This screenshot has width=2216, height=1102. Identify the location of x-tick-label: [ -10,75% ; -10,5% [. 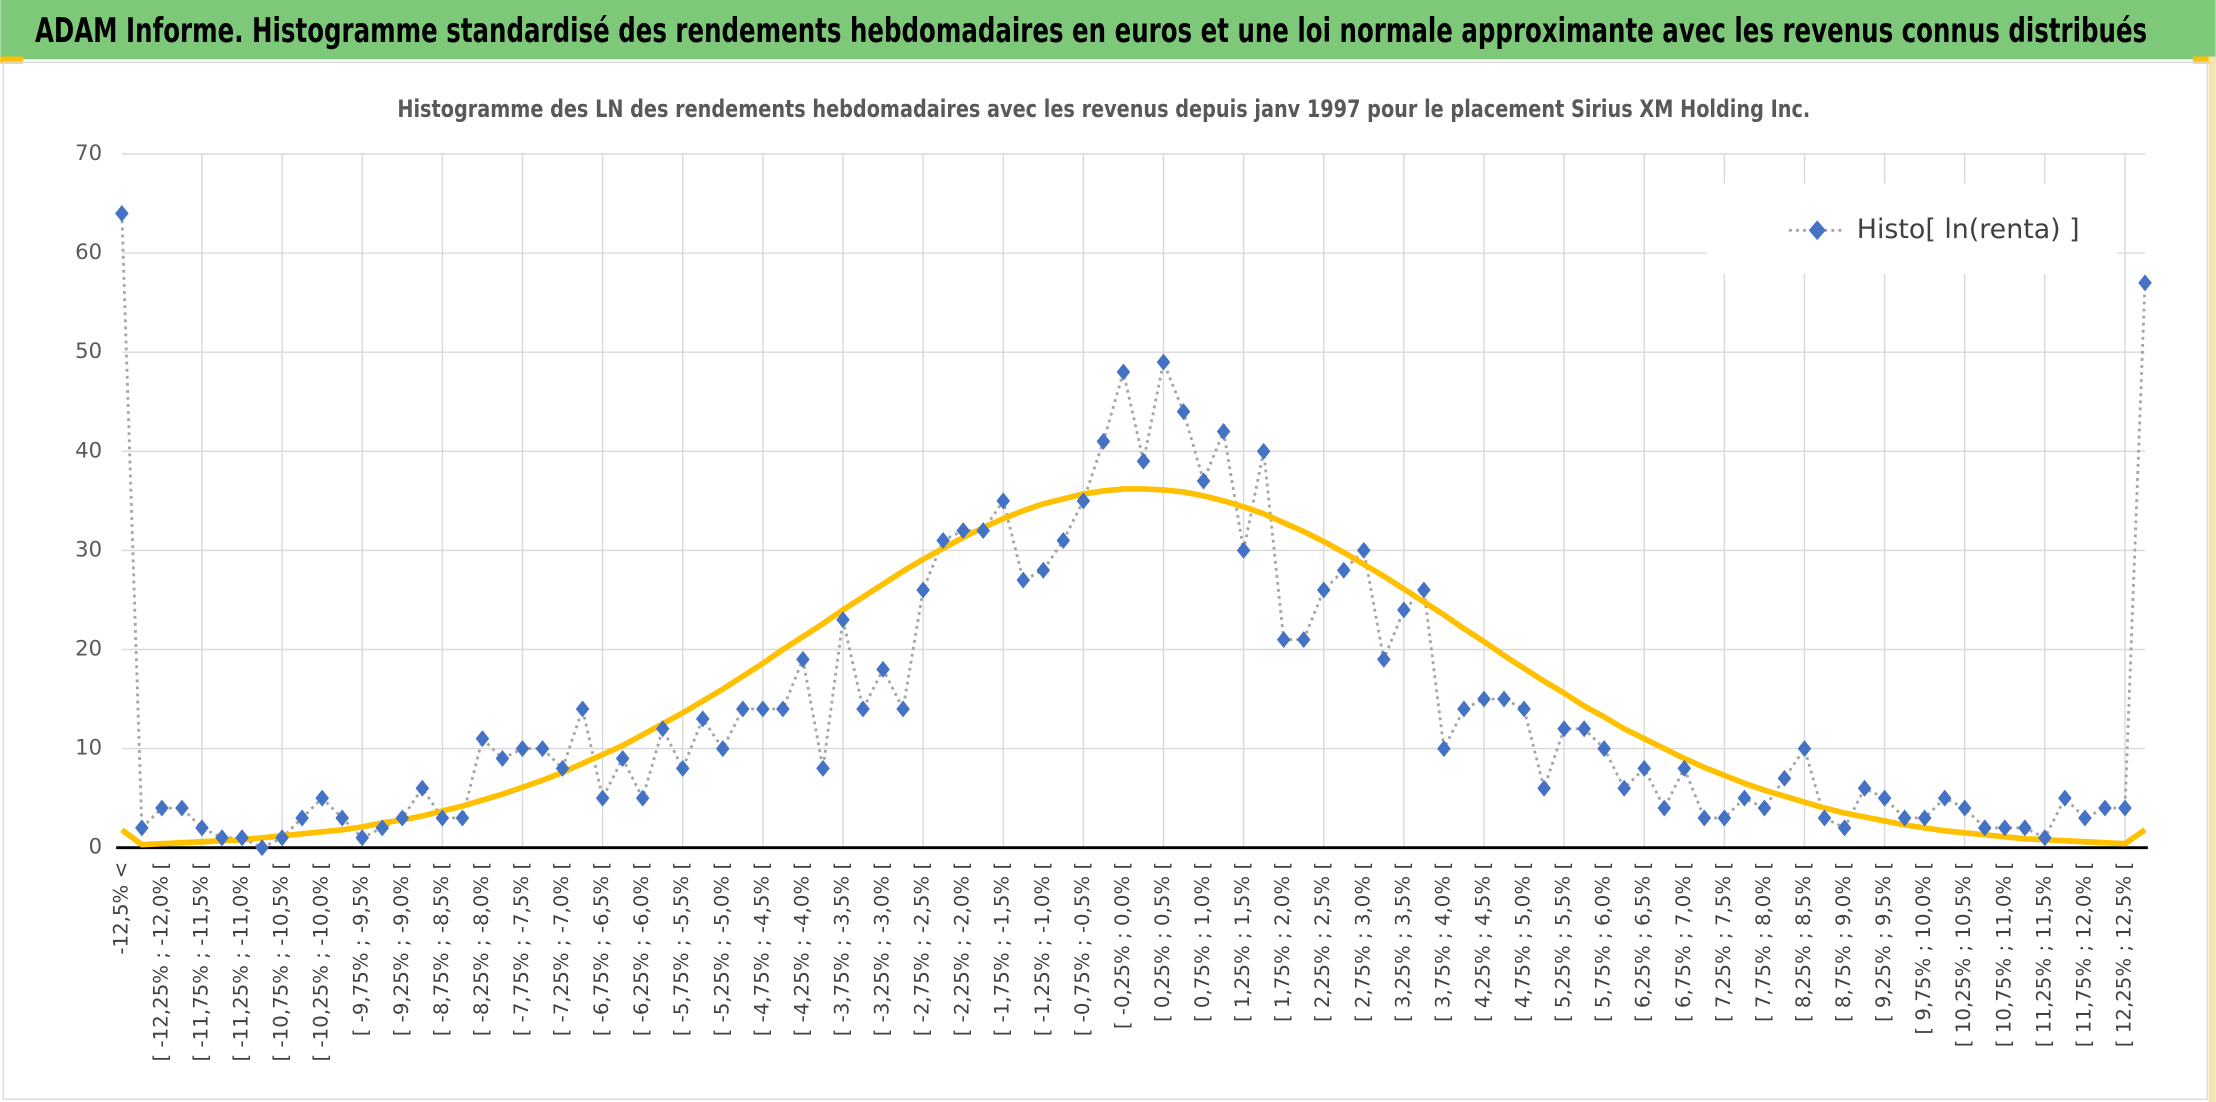
(281, 962).